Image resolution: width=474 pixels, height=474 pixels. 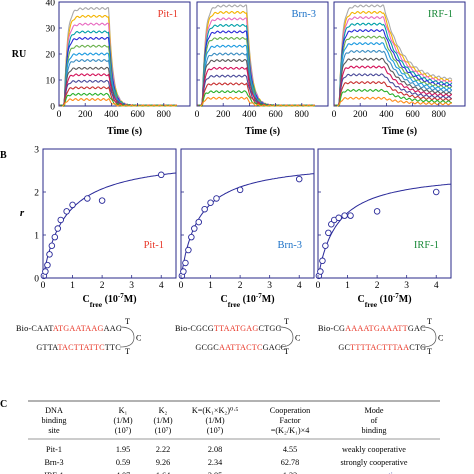 What do you see at coordinates (113, 347) in the screenshot?
I see `hairpin-bottom-segment: TTC` at bounding box center [113, 347].